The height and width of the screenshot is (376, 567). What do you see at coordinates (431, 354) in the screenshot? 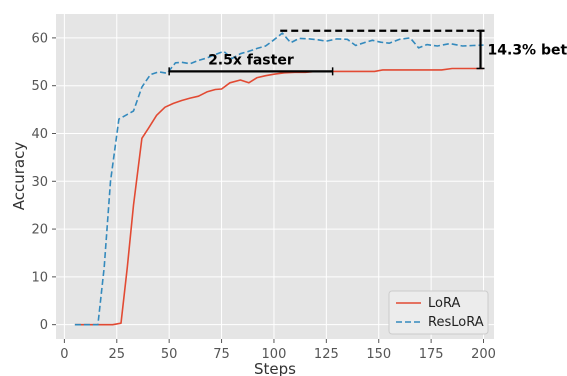
I see `x-tick-label: 175` at bounding box center [431, 354].